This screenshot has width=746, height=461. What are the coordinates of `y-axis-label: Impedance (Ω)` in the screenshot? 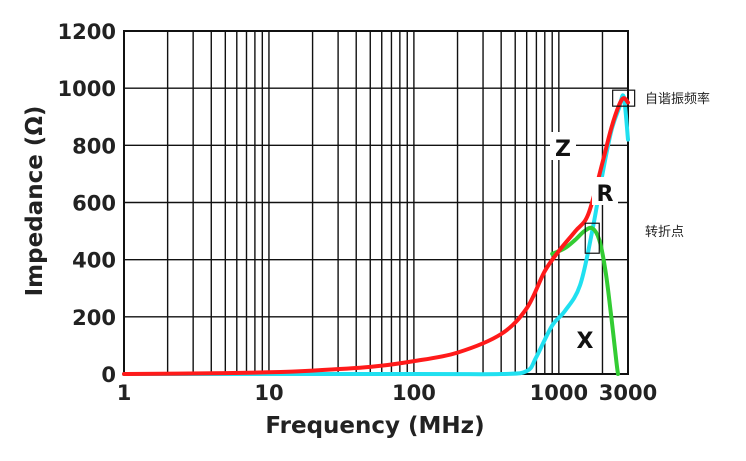 It's located at (35, 201).